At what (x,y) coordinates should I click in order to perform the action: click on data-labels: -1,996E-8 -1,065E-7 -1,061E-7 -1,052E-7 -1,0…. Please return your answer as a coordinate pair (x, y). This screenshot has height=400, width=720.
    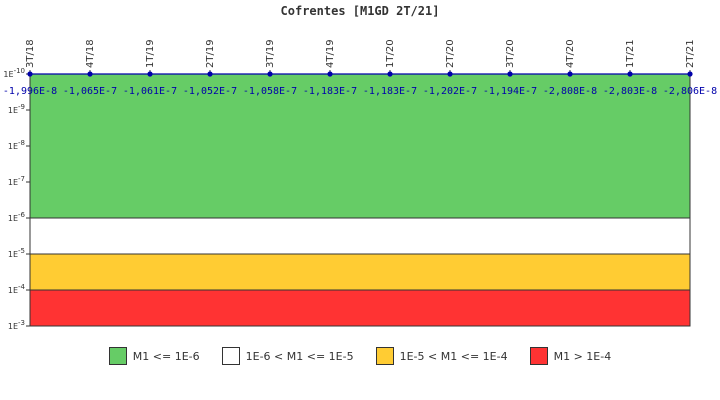
    Looking at the image, I should click on (360, 91).